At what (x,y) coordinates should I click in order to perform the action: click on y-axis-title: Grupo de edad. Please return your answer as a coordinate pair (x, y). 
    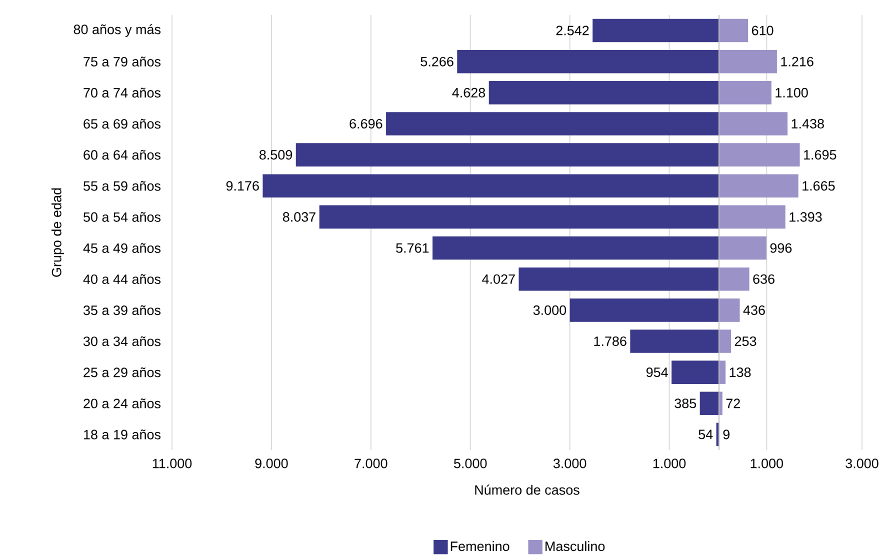
    Looking at the image, I should click on (57, 232).